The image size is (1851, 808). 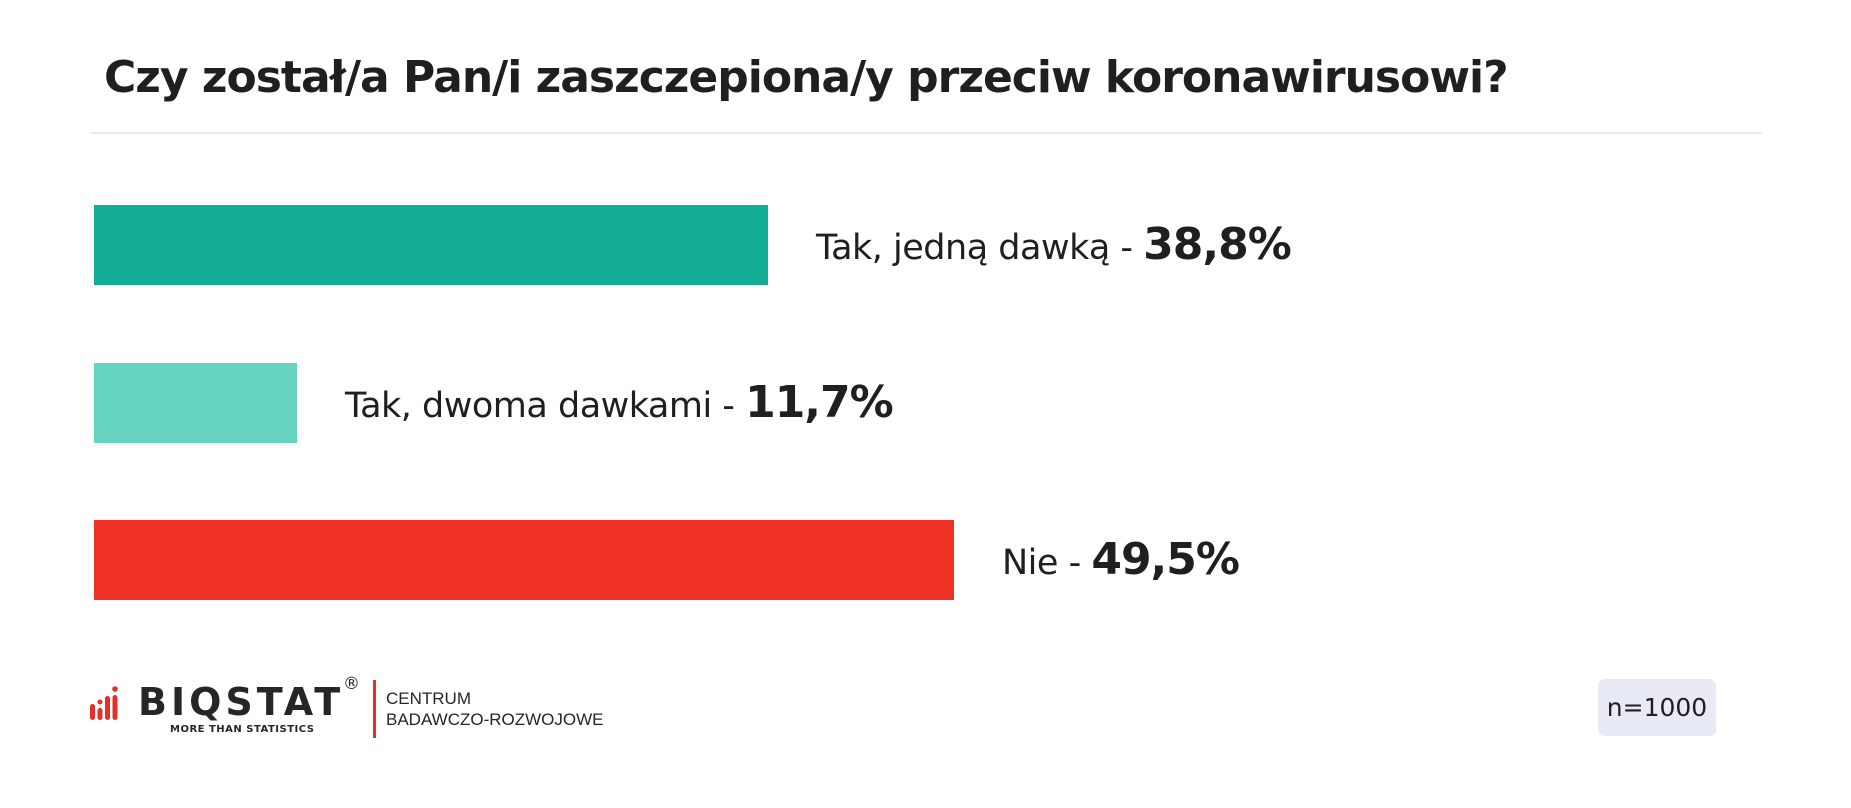 I want to click on bar-label-no: Nie - 49,5%, so click(x=1121, y=561).